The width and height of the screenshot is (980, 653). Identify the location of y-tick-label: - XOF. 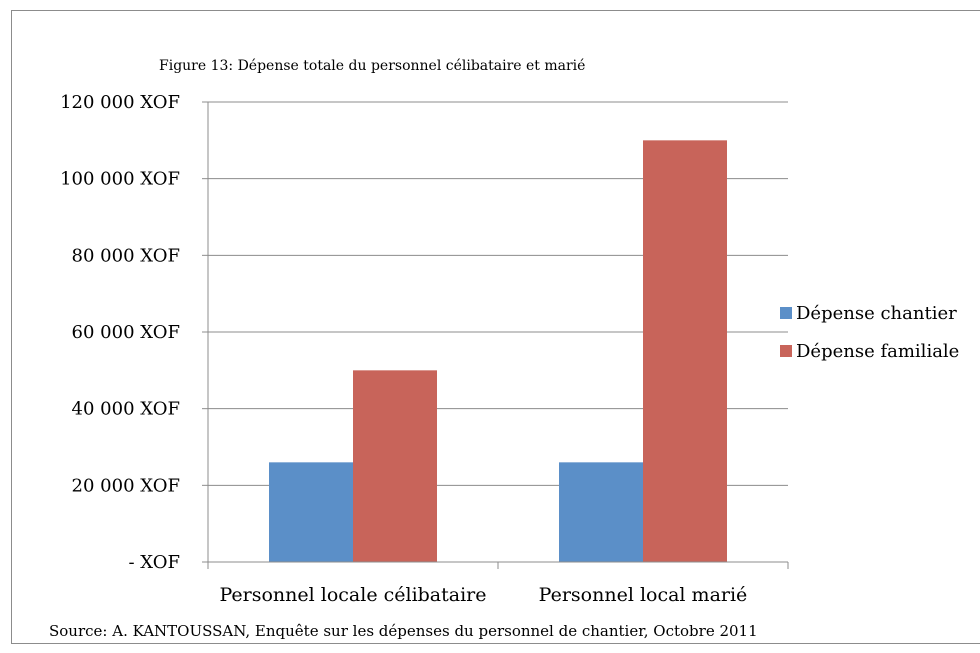
(154, 562).